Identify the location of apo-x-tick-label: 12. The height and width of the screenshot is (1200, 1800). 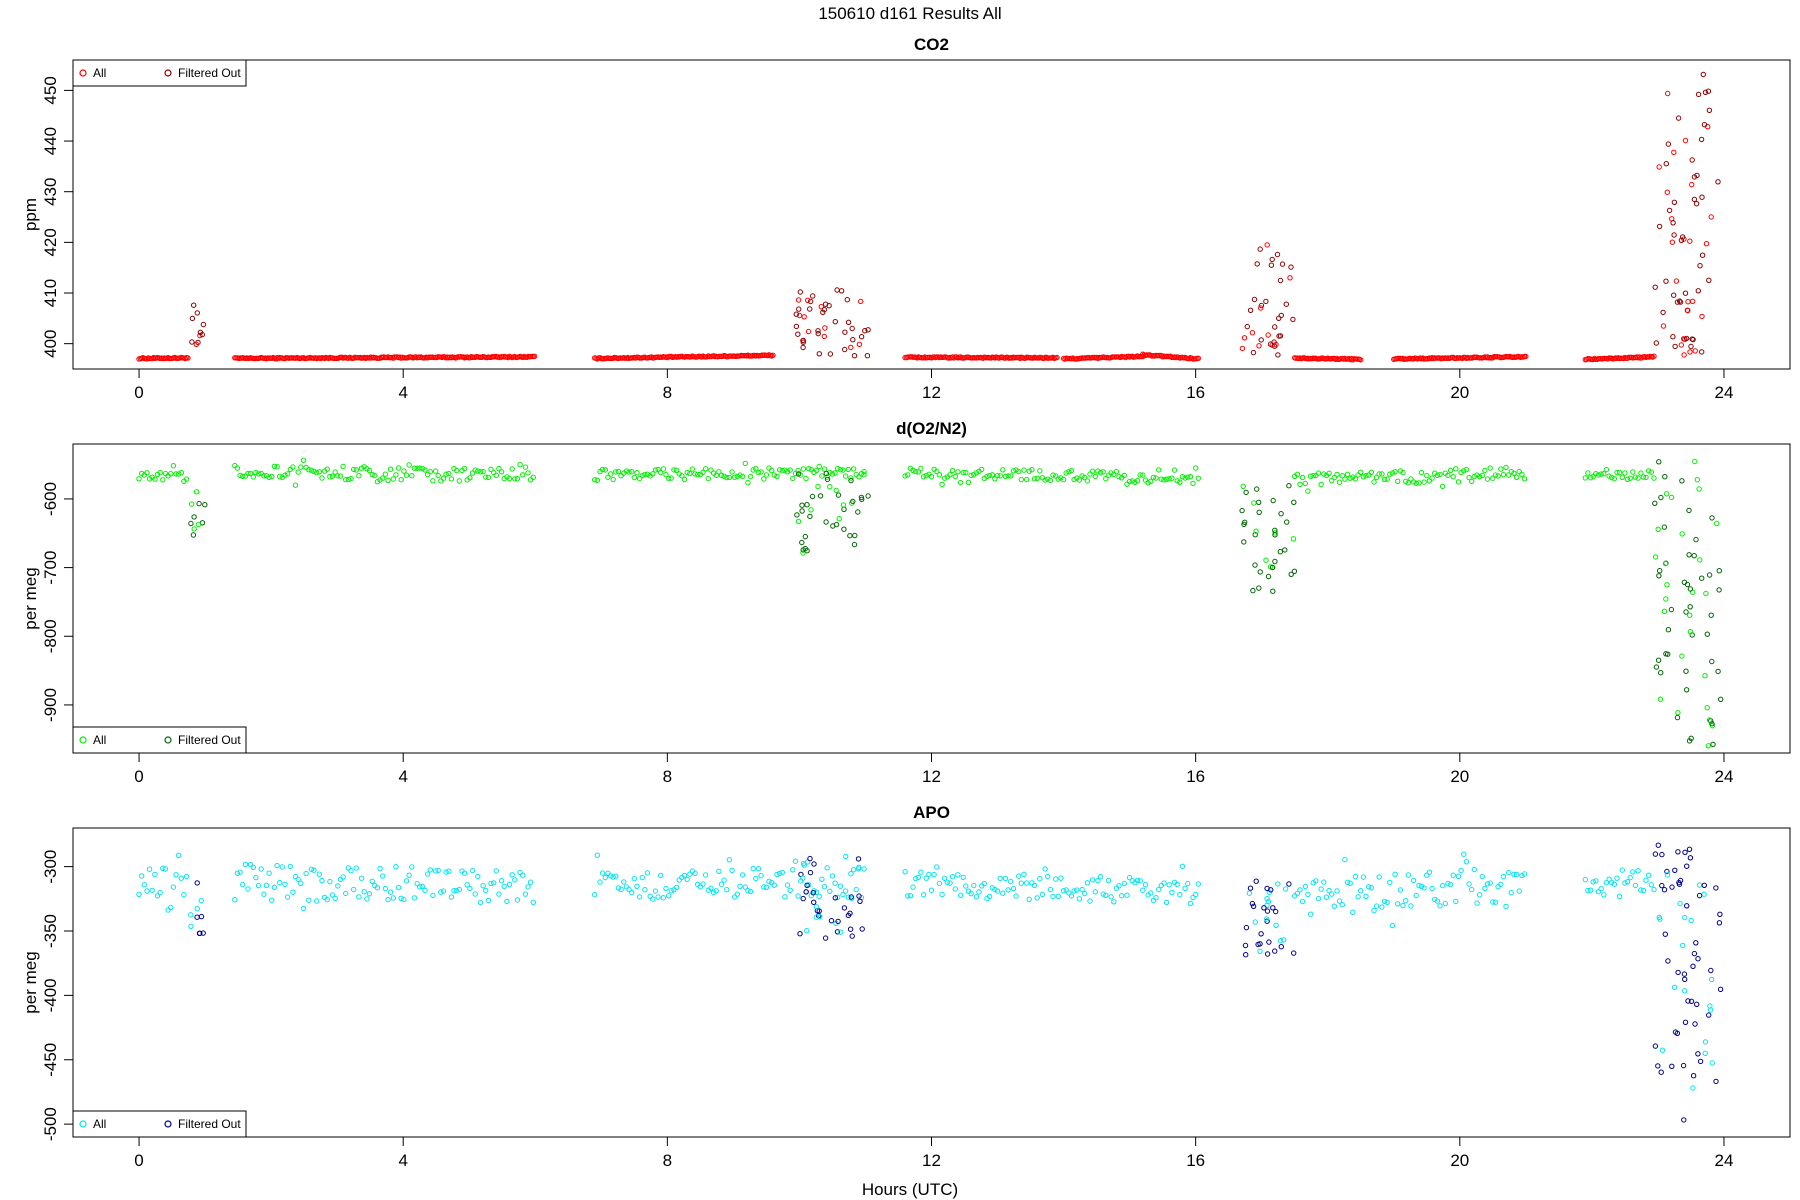
(931, 1160).